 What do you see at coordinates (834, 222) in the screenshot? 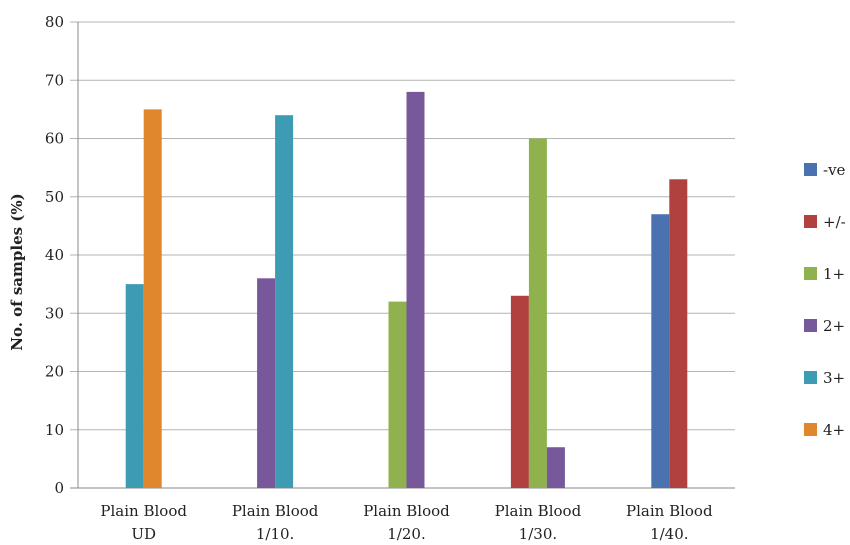
I see `legend-label: +/-` at bounding box center [834, 222].